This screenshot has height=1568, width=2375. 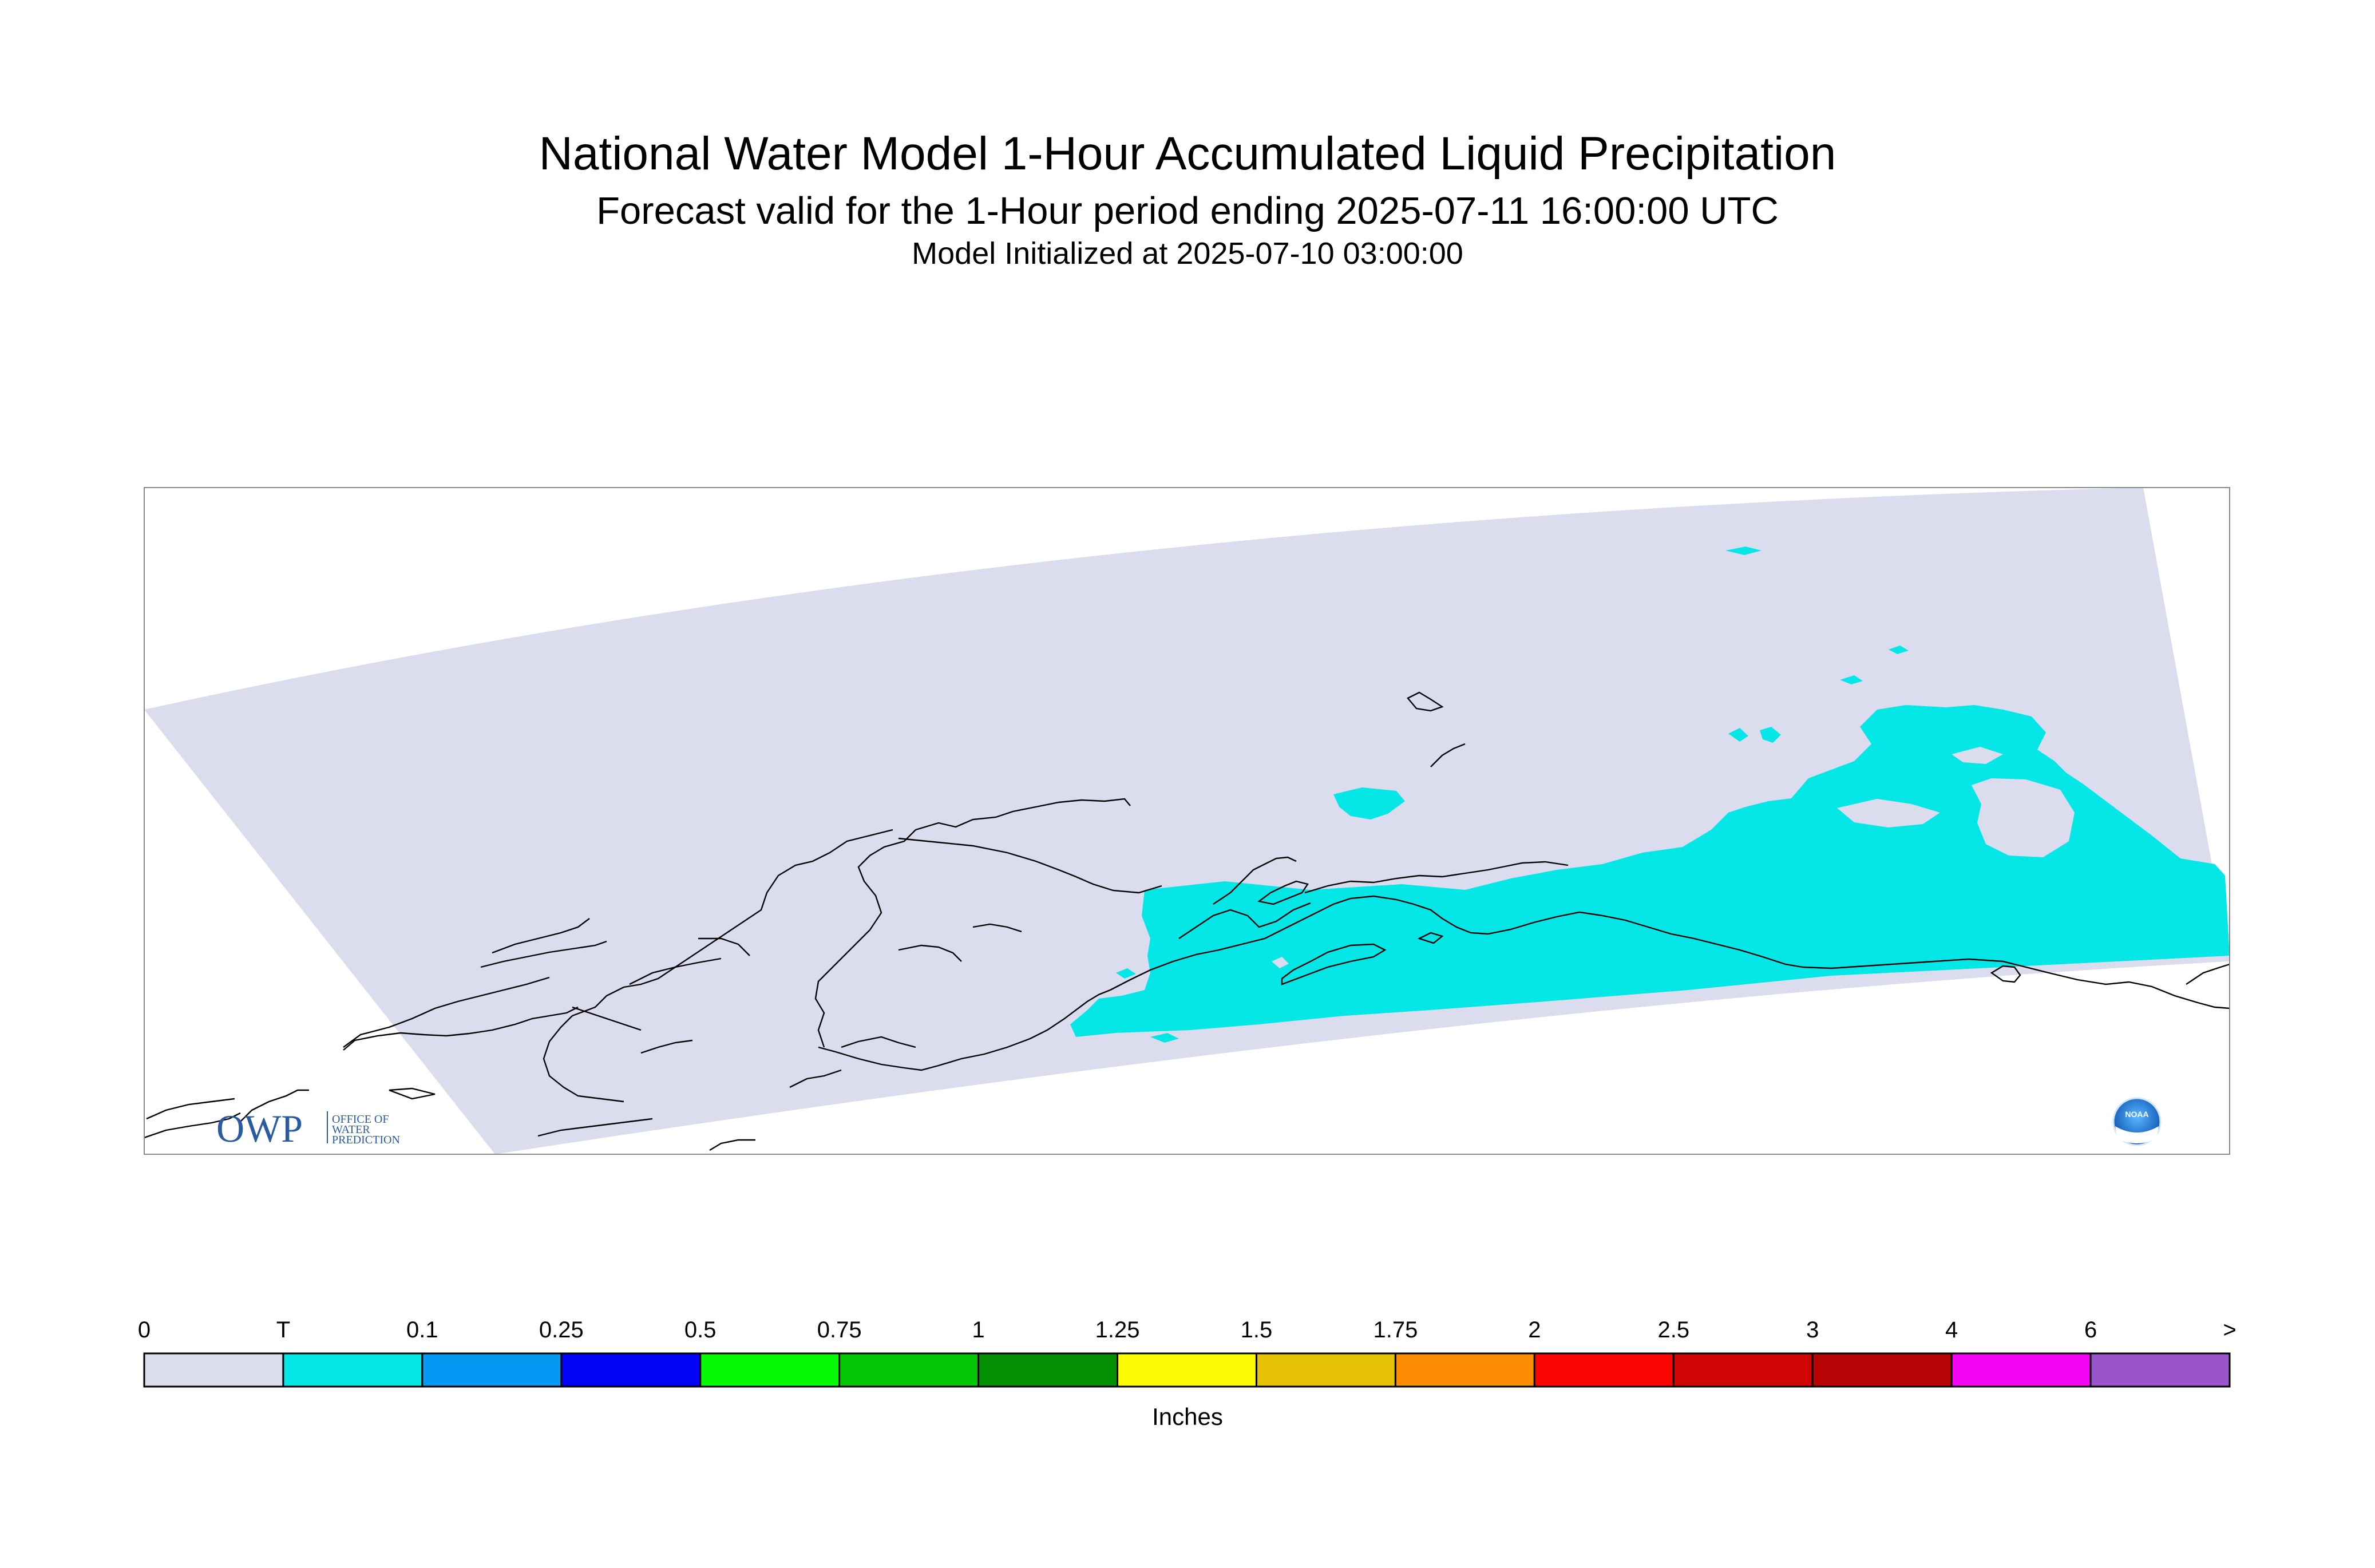 I want to click on legend-tick-label: 0.5, so click(x=700, y=1330).